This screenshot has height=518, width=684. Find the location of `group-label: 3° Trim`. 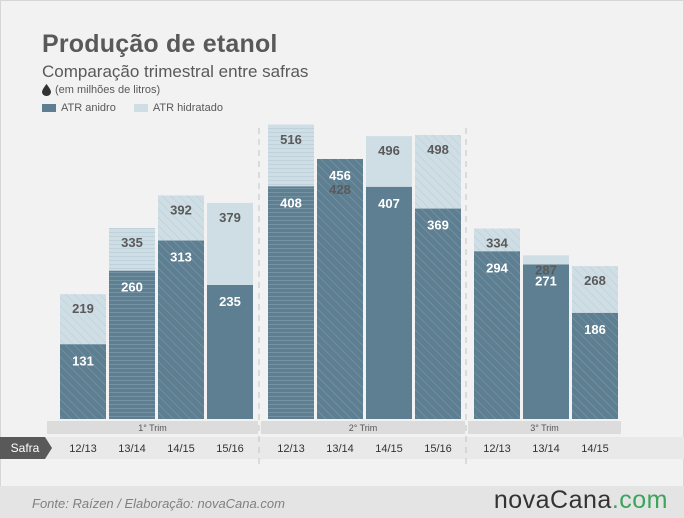

group-label: 3° Trim is located at coordinates (544, 428).